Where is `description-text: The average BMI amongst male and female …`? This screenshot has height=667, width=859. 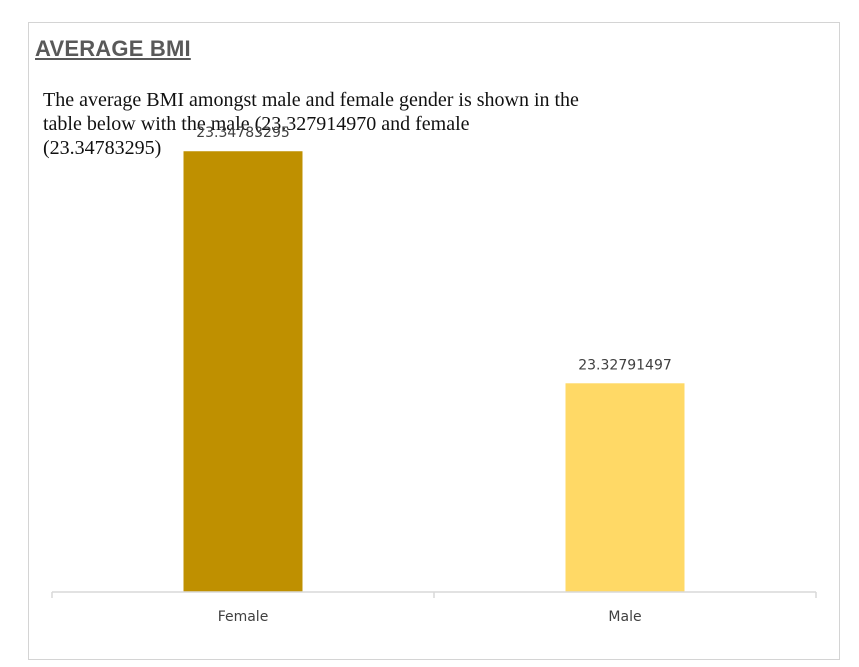
description-text: The average BMI amongst male and female … is located at coordinates (311, 124).